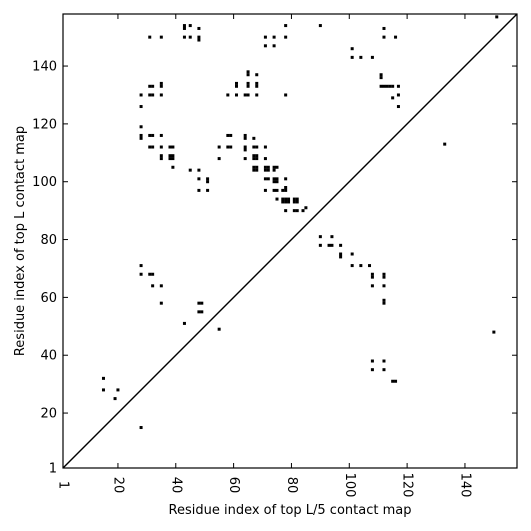 Image resolution: width=531 pixels, height=531 pixels. What do you see at coordinates (44, 124) in the screenshot?
I see `y-tick-label: 120` at bounding box center [44, 124].